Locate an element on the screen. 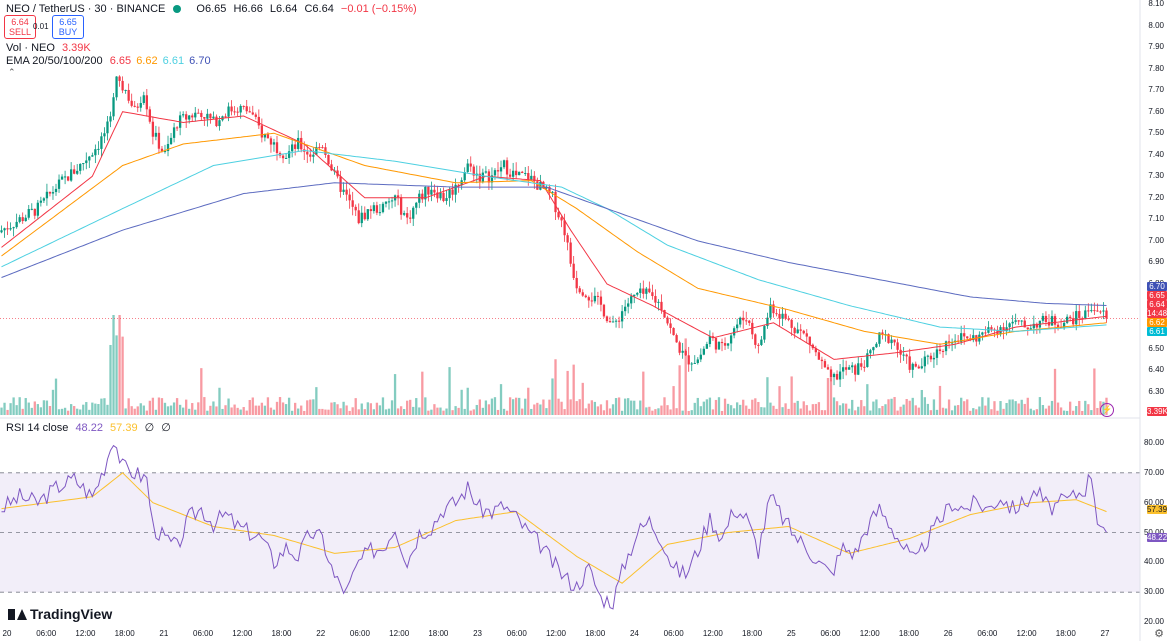  sell-button: 6.64 SELL is located at coordinates (20, 27).